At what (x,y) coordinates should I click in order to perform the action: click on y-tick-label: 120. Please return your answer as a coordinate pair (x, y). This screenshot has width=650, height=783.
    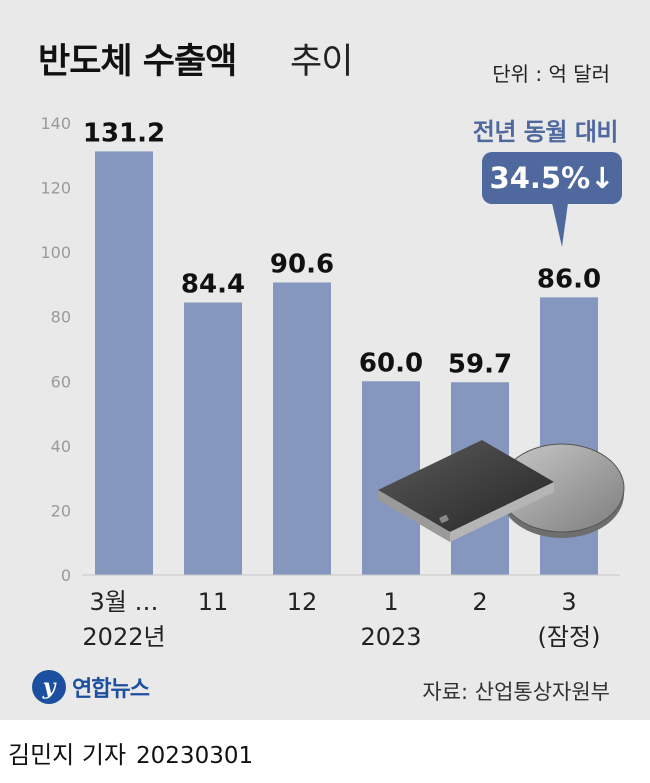
    Looking at the image, I should click on (55, 188).